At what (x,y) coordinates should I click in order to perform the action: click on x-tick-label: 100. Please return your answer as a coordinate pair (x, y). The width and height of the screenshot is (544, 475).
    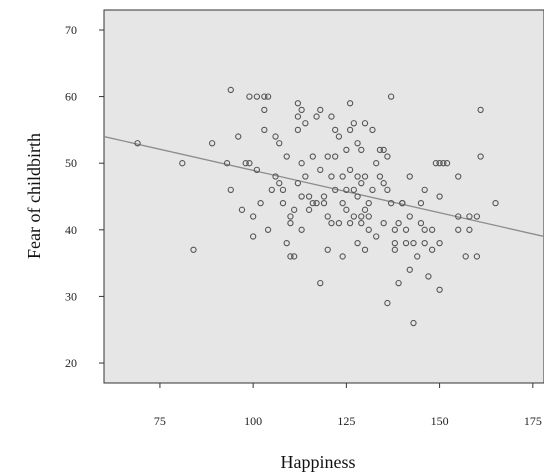
    Looking at the image, I should click on (253, 421).